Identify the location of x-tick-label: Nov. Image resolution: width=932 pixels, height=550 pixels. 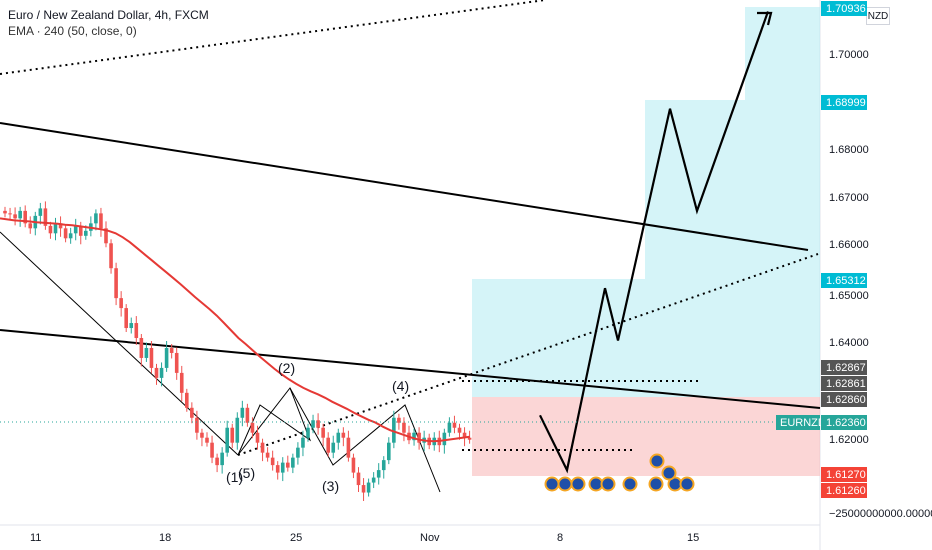
(430, 538).